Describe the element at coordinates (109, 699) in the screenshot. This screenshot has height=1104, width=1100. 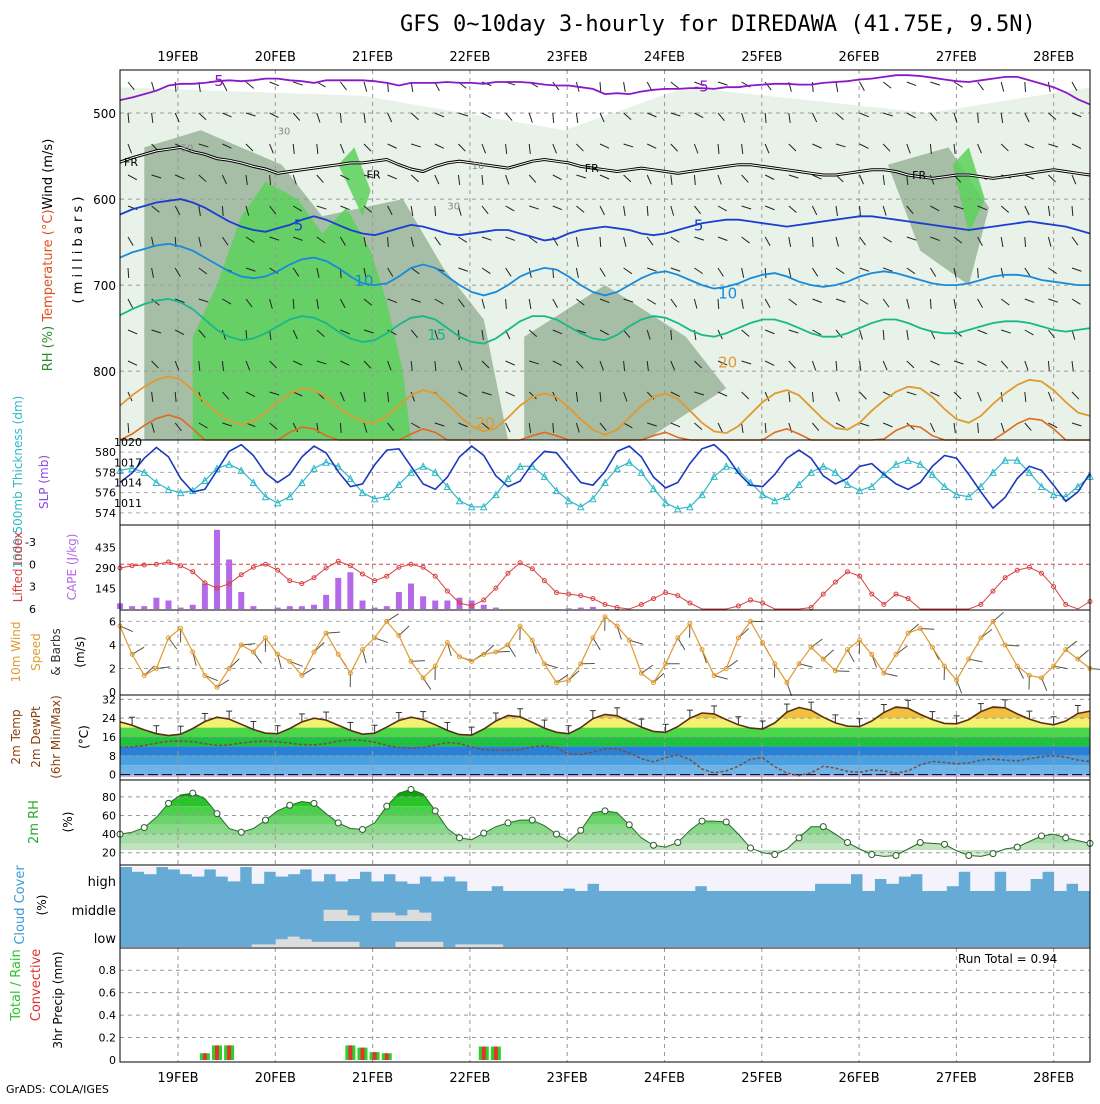
I see `temperature-tick-label: 32` at that location.